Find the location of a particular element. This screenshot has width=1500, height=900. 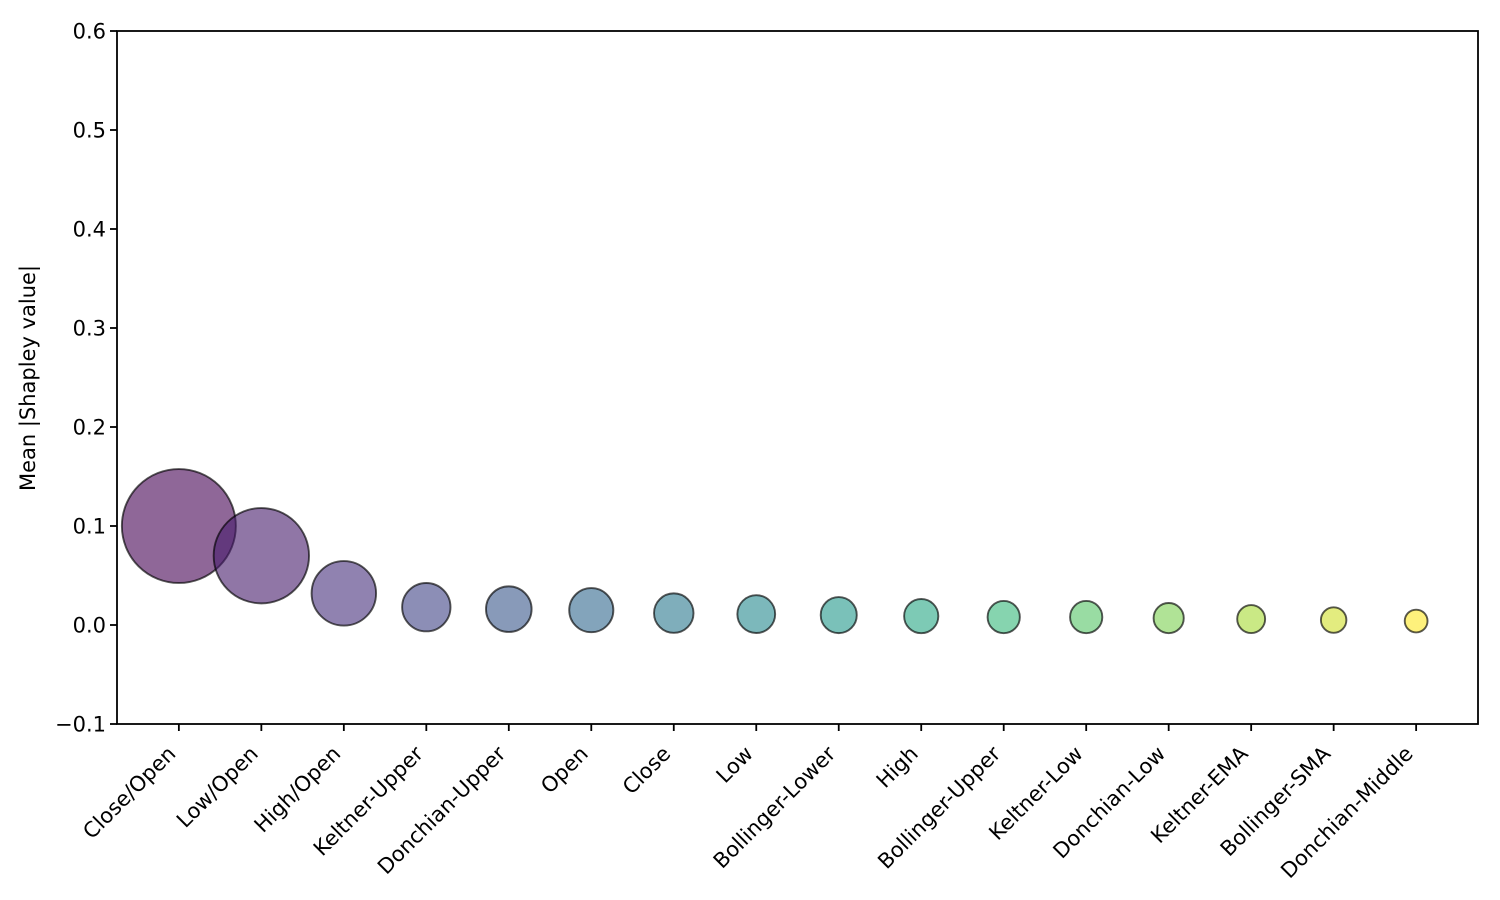

y-tick-label: 0.4 is located at coordinates (89, 230).